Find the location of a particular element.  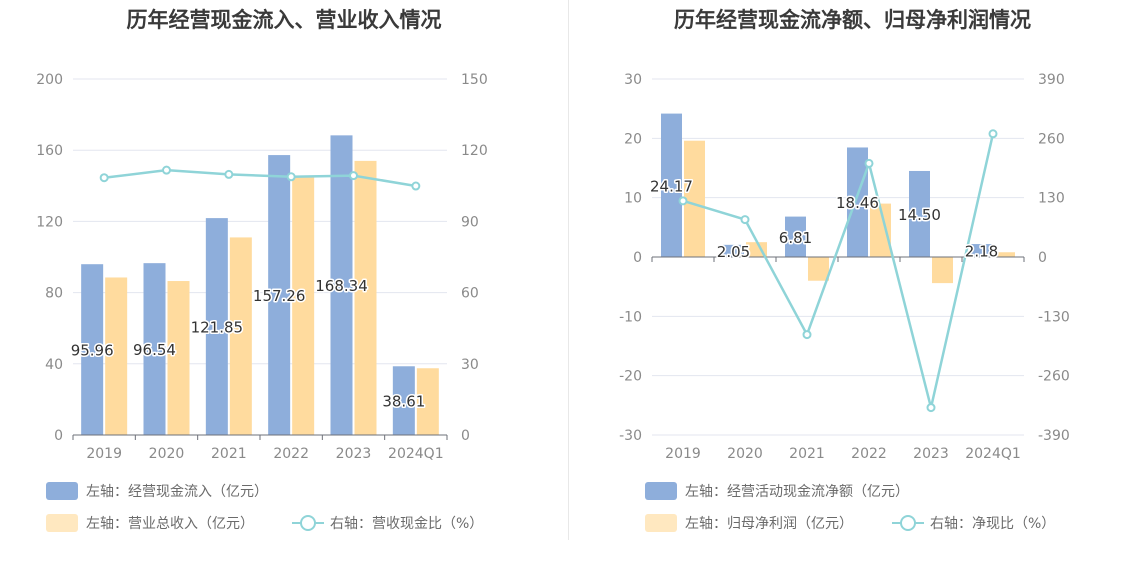

bar-2022 is located at coordinates (857, 202).